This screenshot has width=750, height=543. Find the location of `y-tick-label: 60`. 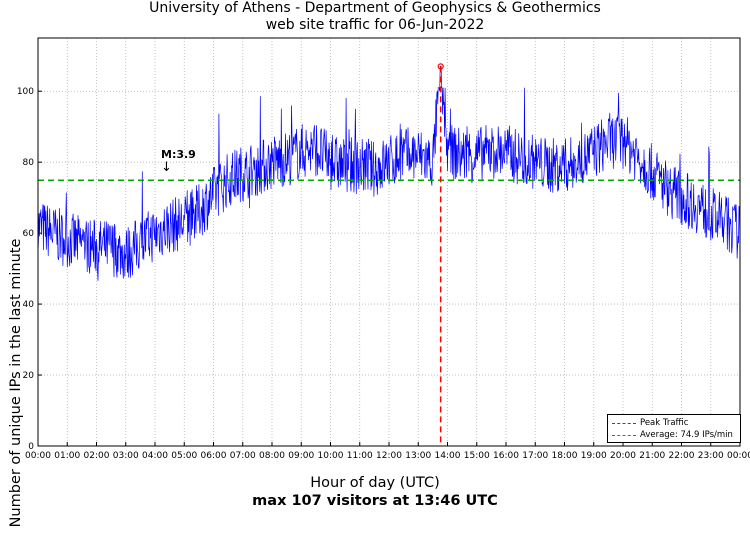

y-tick-label: 60 is located at coordinates (29, 234).